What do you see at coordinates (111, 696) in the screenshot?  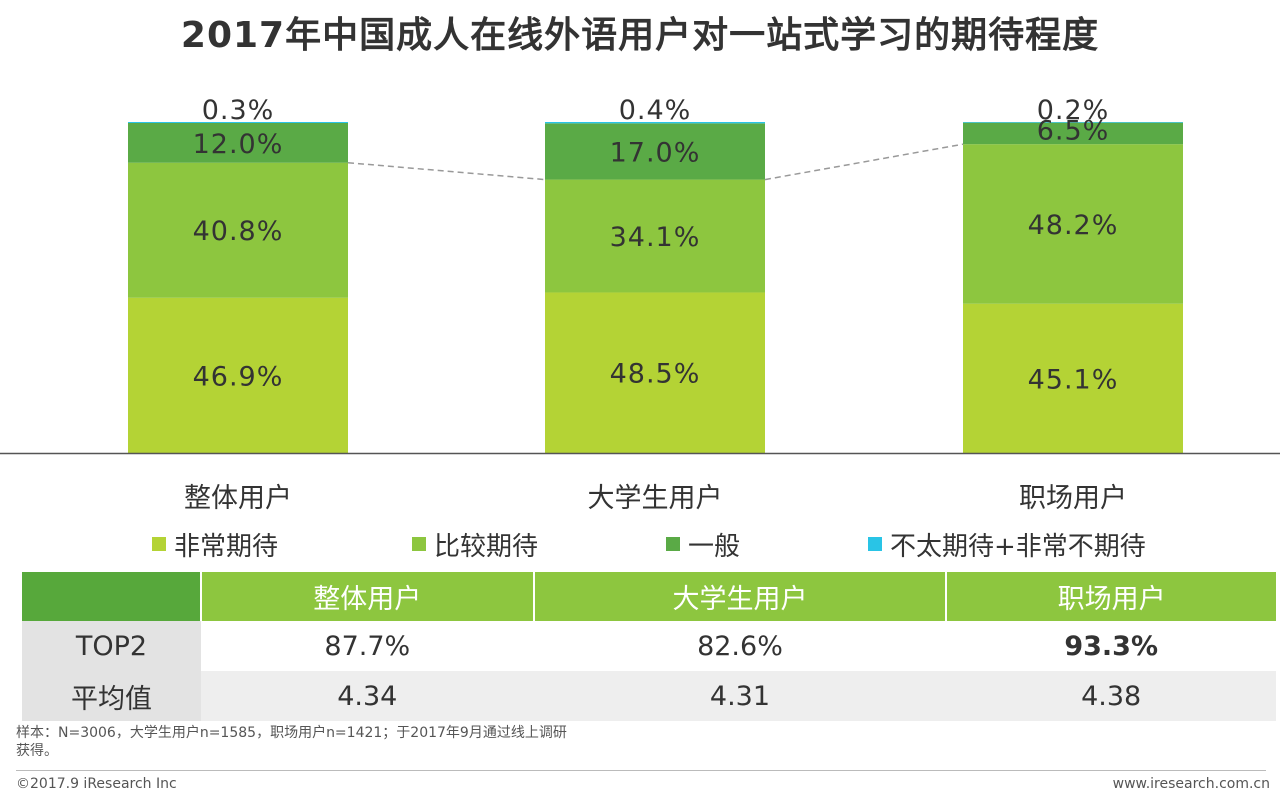 I see `row-label: 平均值` at bounding box center [111, 696].